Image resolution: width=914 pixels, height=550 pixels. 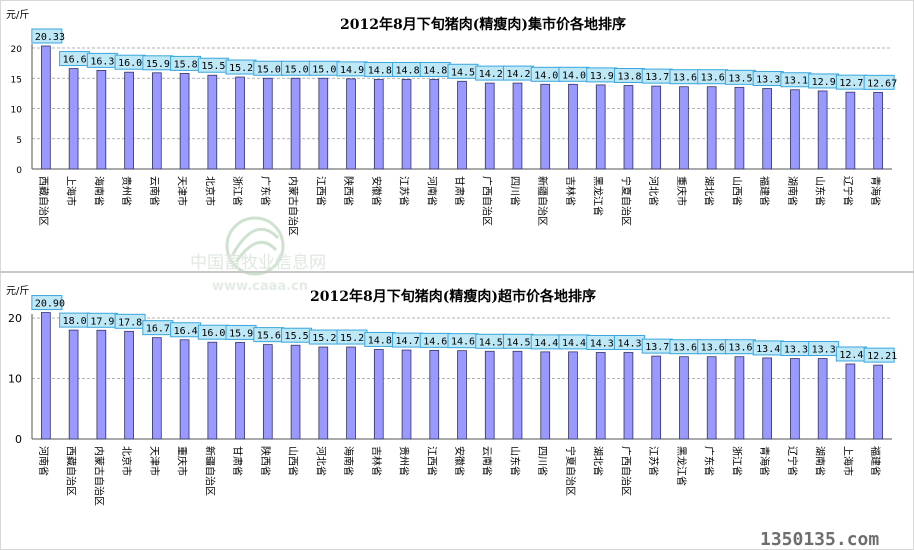 I want to click on category-label: 湖南省, so click(x=792, y=191).